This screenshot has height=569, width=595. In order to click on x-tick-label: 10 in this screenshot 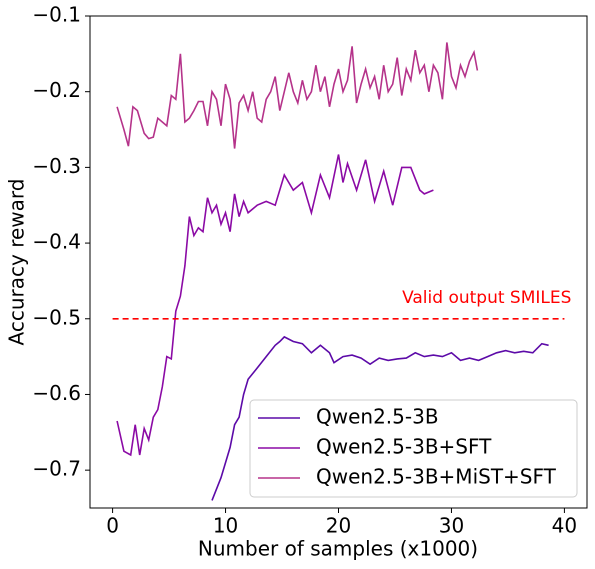, I will do `click(225, 526)`.